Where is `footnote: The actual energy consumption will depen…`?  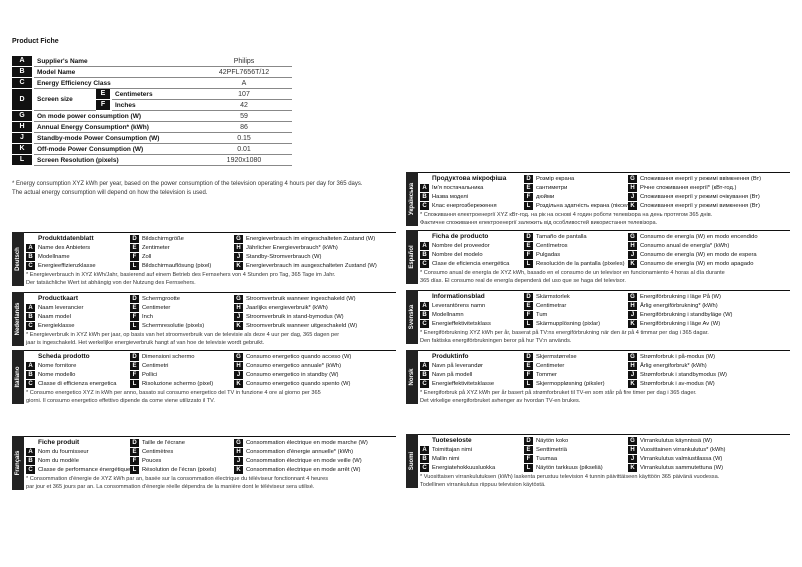 footnote: The actual energy consumption will depen… is located at coordinates (110, 193).